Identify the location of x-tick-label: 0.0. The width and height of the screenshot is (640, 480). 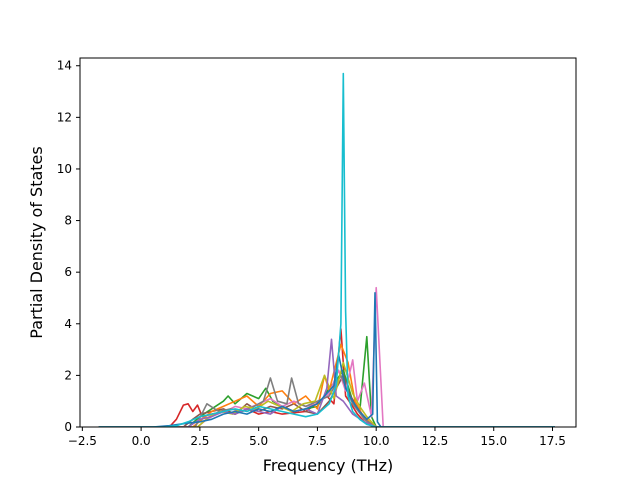
(141, 441).